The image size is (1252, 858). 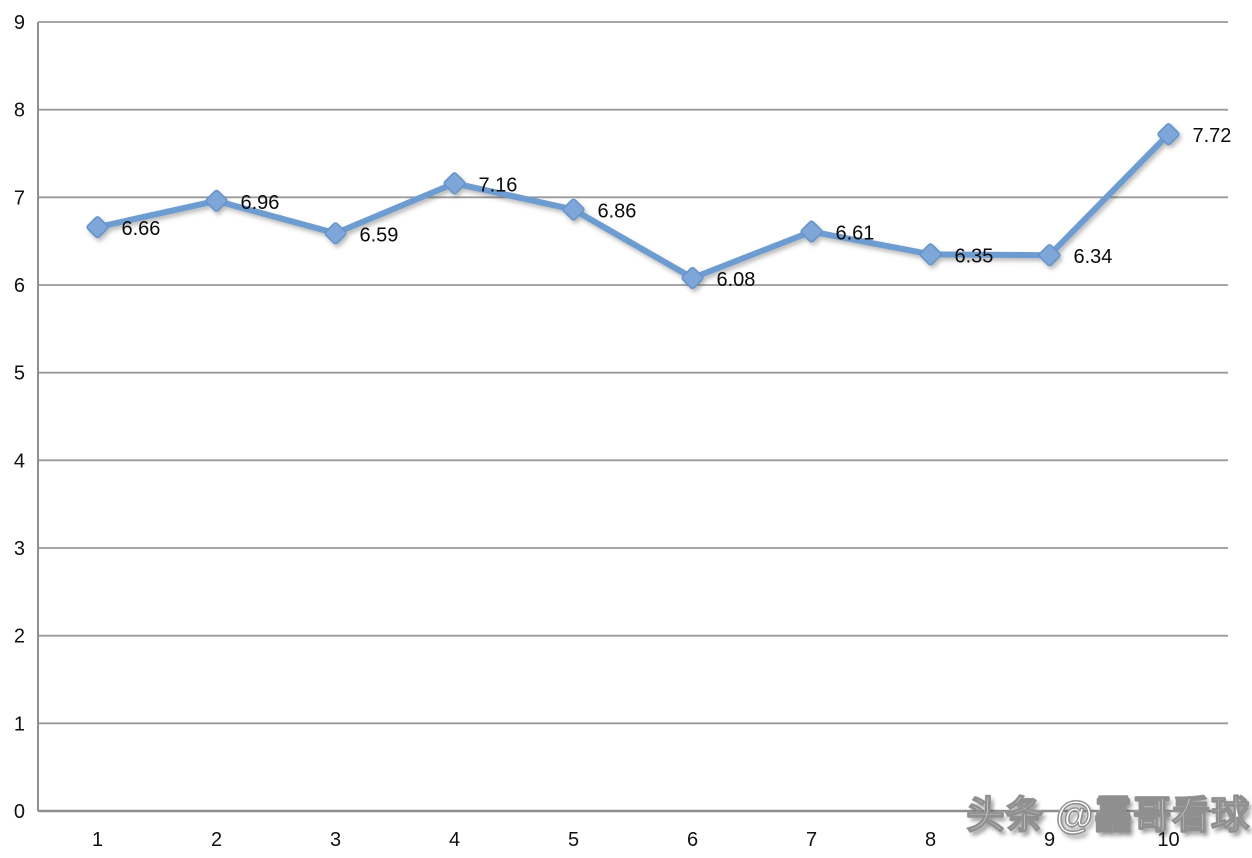 What do you see at coordinates (141, 229) in the screenshot?
I see `data-point-label: 6.66` at bounding box center [141, 229].